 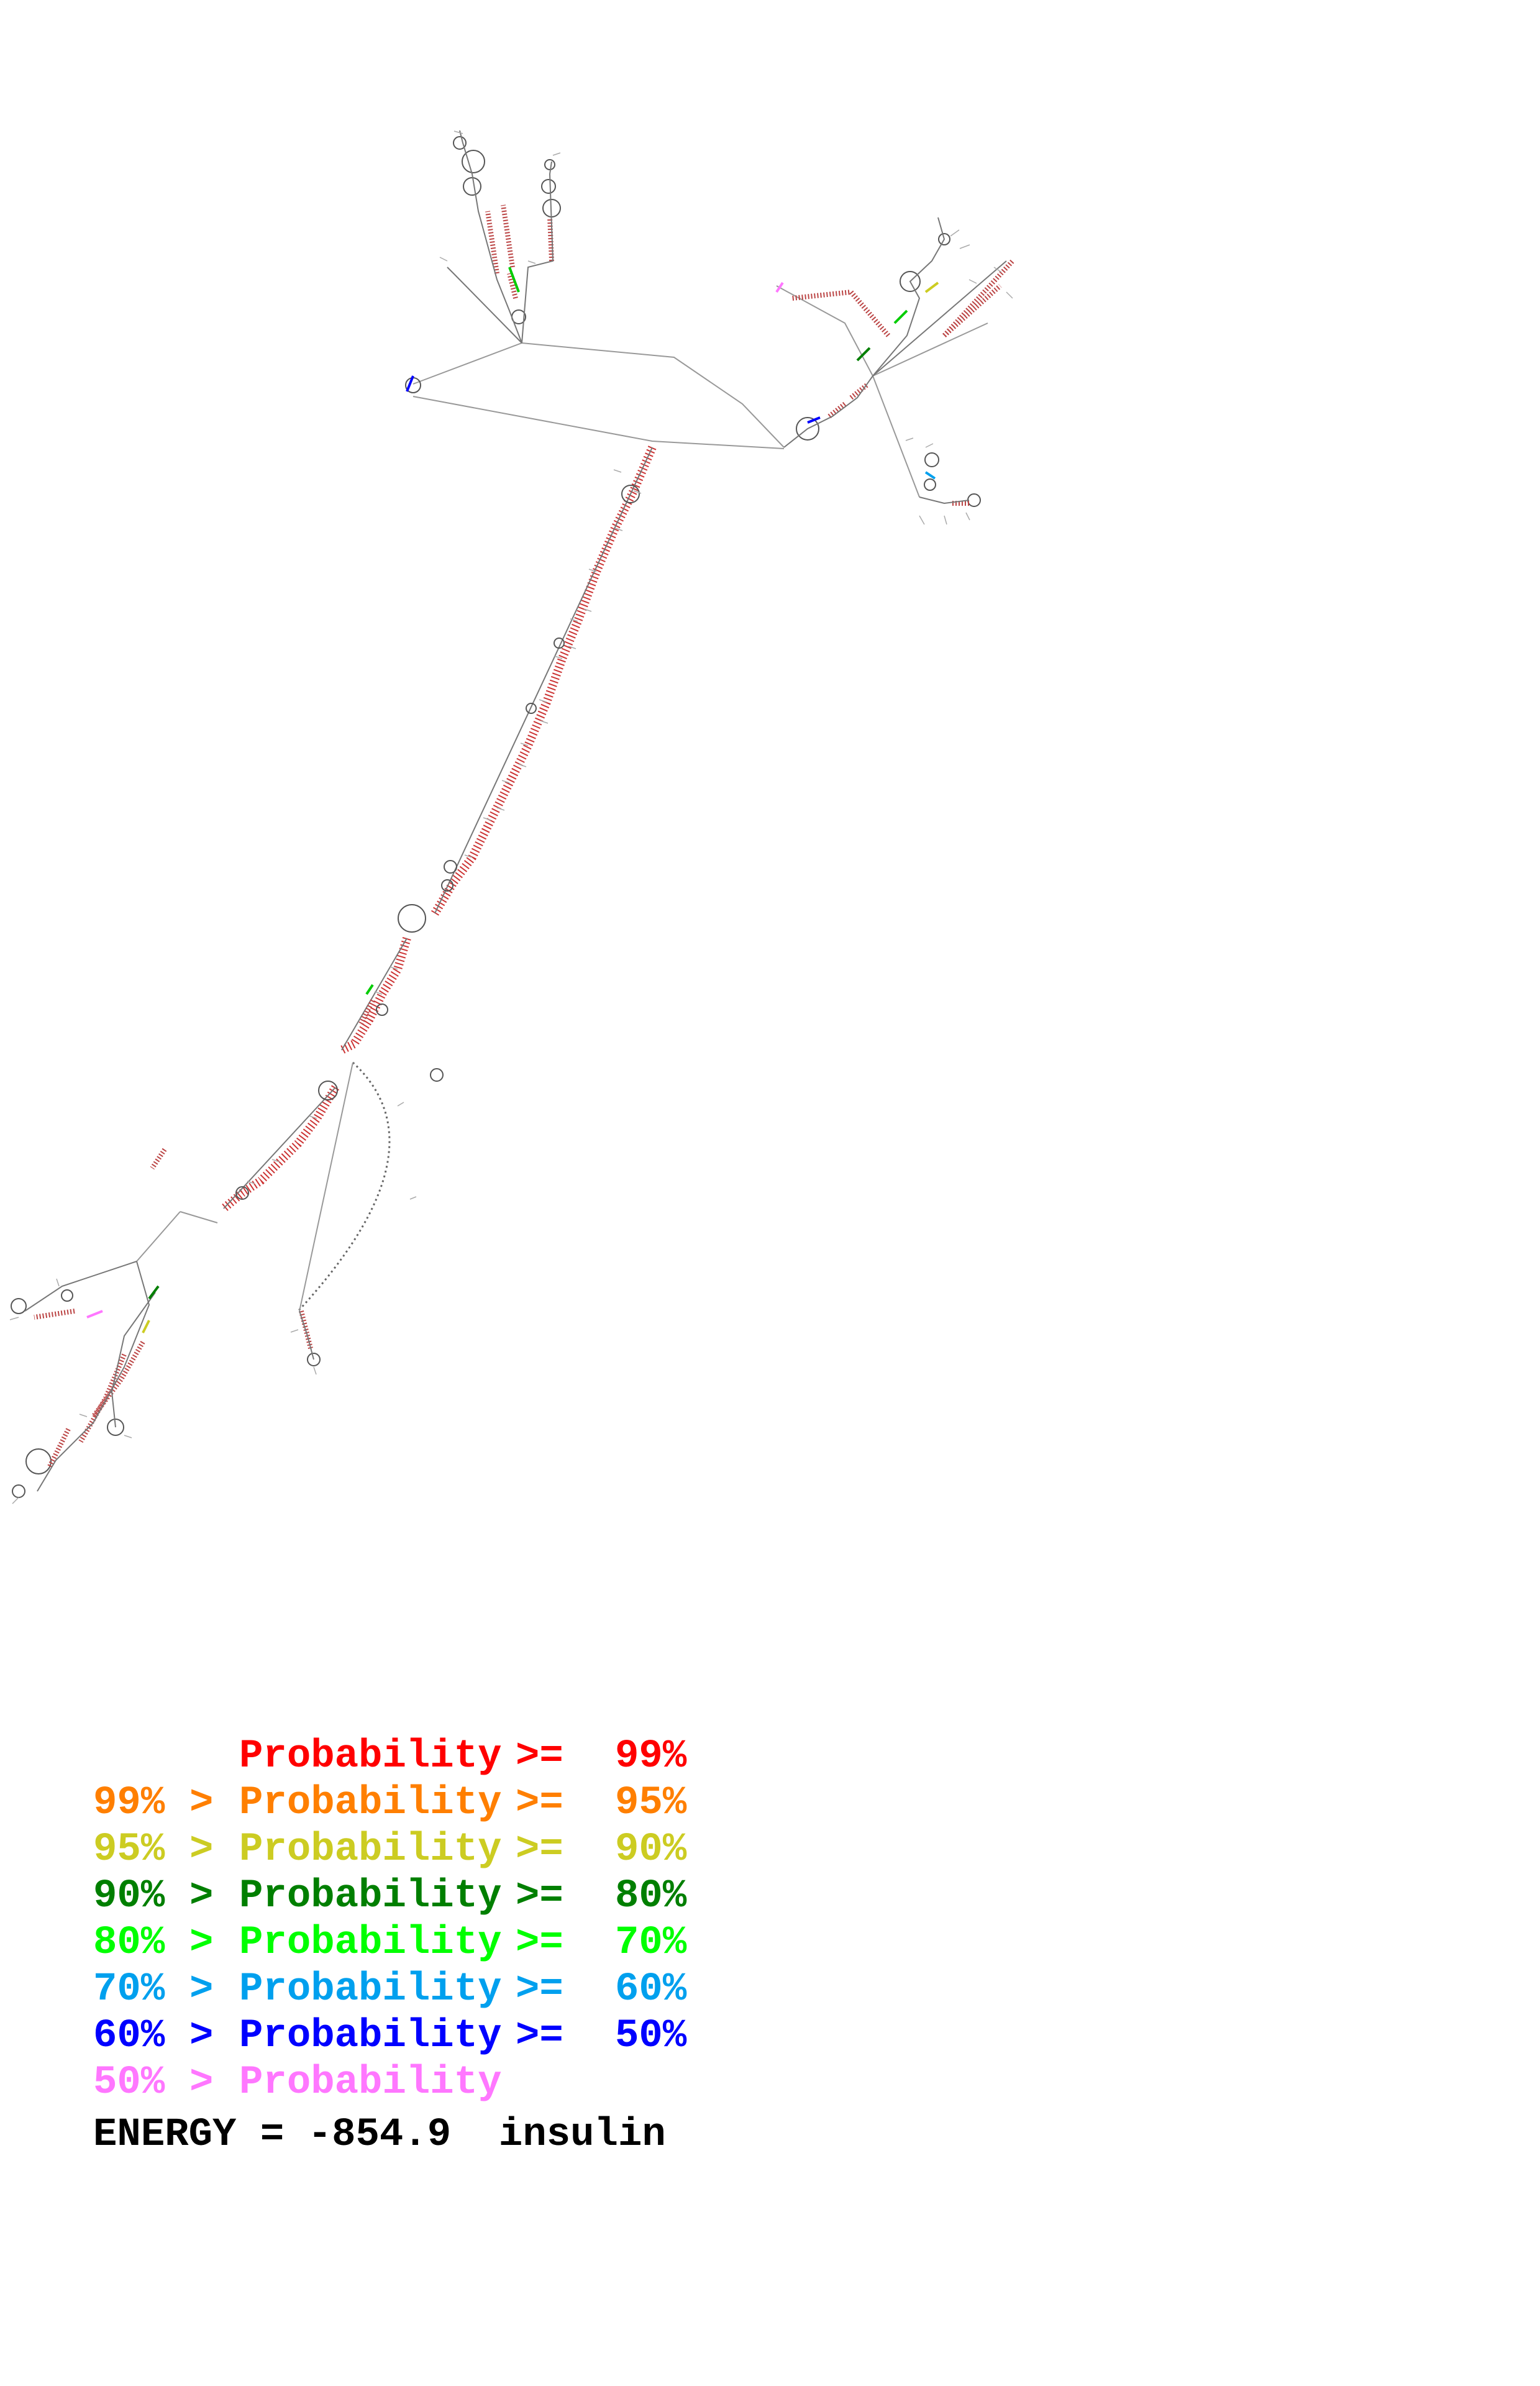 I want to click on legend-row: 50% > Probability, so click(x=297, y=2083).